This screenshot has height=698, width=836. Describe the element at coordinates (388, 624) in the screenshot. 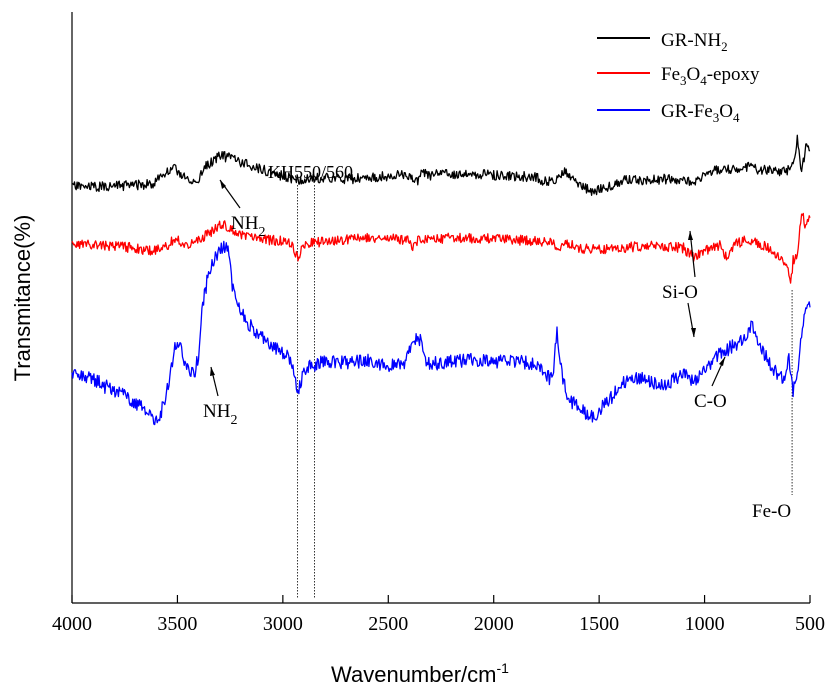

I see `x-tick-label-2500: 2500` at that location.